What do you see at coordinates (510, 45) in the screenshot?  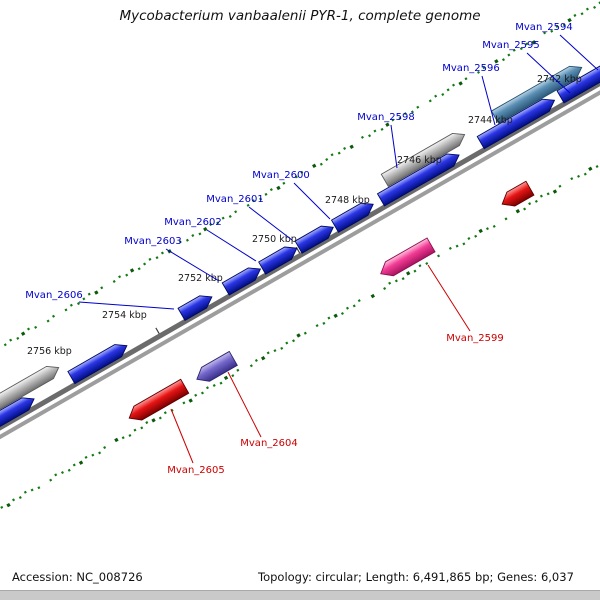 I see `gene-label-Mvan_2595: Mvan_2595` at bounding box center [510, 45].